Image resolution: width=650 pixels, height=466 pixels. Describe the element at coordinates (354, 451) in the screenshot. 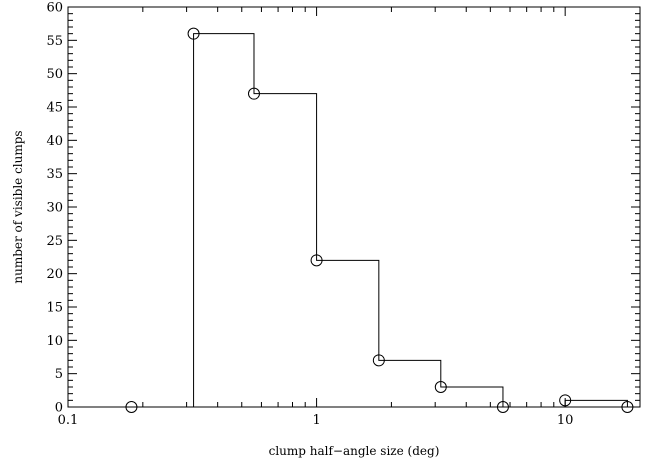

I see `x-axis-label: clump half−angle size (deg)` at that location.